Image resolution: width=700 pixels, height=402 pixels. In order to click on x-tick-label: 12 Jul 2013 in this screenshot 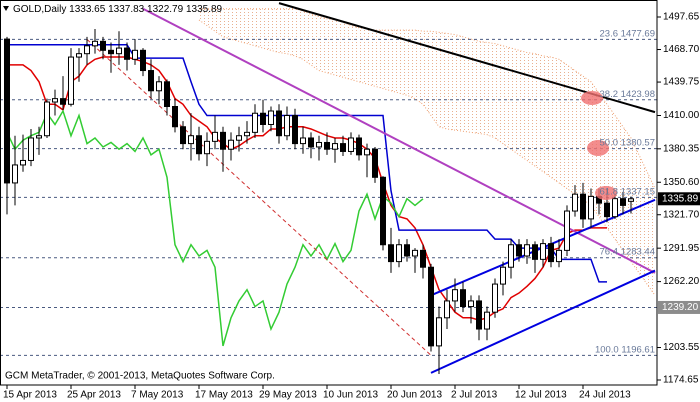, I will do `click(541, 395)`.